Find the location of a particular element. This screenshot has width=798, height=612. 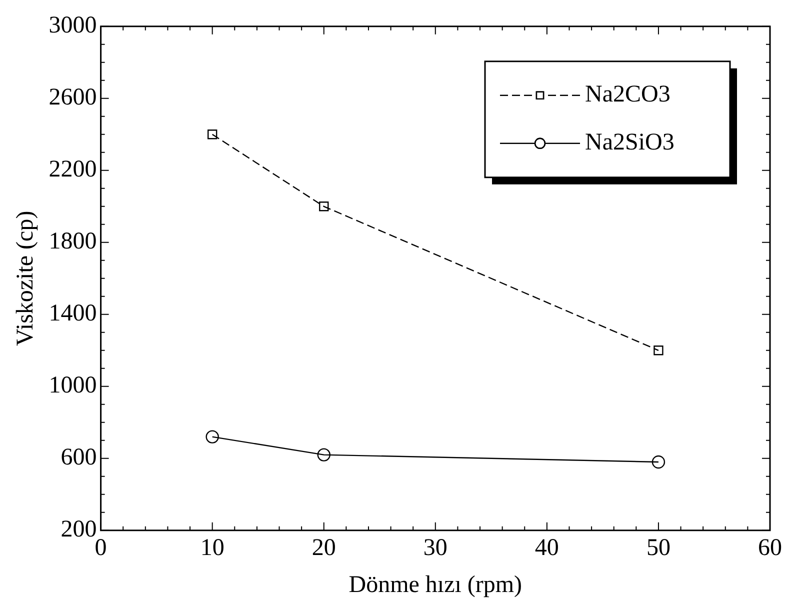

x-tick-label: 0 is located at coordinates (100, 548).